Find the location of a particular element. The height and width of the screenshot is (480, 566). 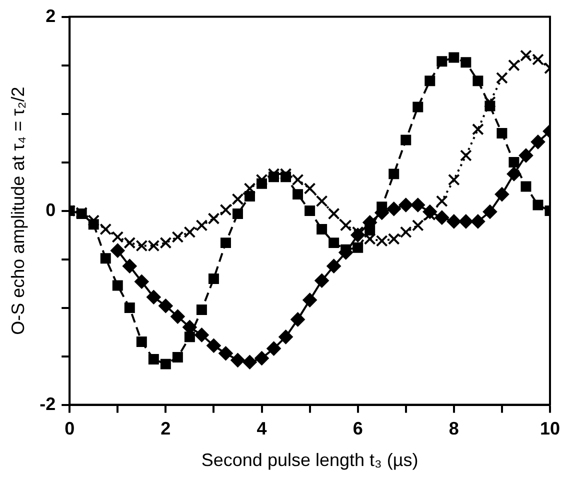

x-tick-label: 8 is located at coordinates (453, 428).